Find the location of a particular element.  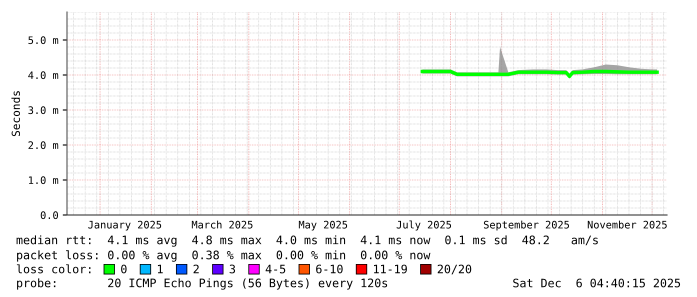

x-tick-label: November 2025 is located at coordinates (627, 224).